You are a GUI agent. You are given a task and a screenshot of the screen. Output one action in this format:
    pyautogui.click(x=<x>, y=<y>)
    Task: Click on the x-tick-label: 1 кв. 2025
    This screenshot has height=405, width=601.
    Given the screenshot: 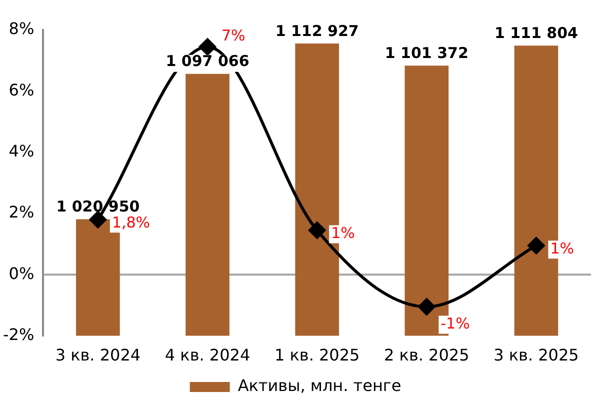 What is the action you would take?
    pyautogui.click(x=317, y=355)
    